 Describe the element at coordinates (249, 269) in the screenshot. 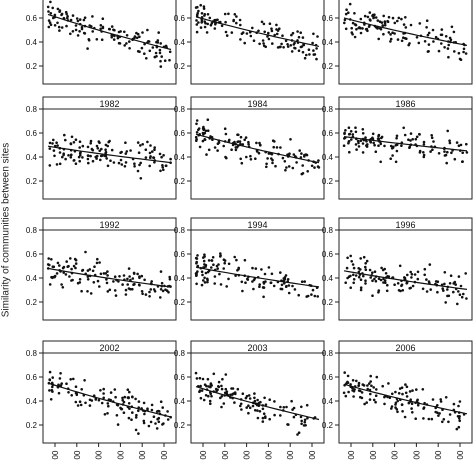

I see `chart-panel: 1994 0.2 0.4 0.6 0.8` at that location.